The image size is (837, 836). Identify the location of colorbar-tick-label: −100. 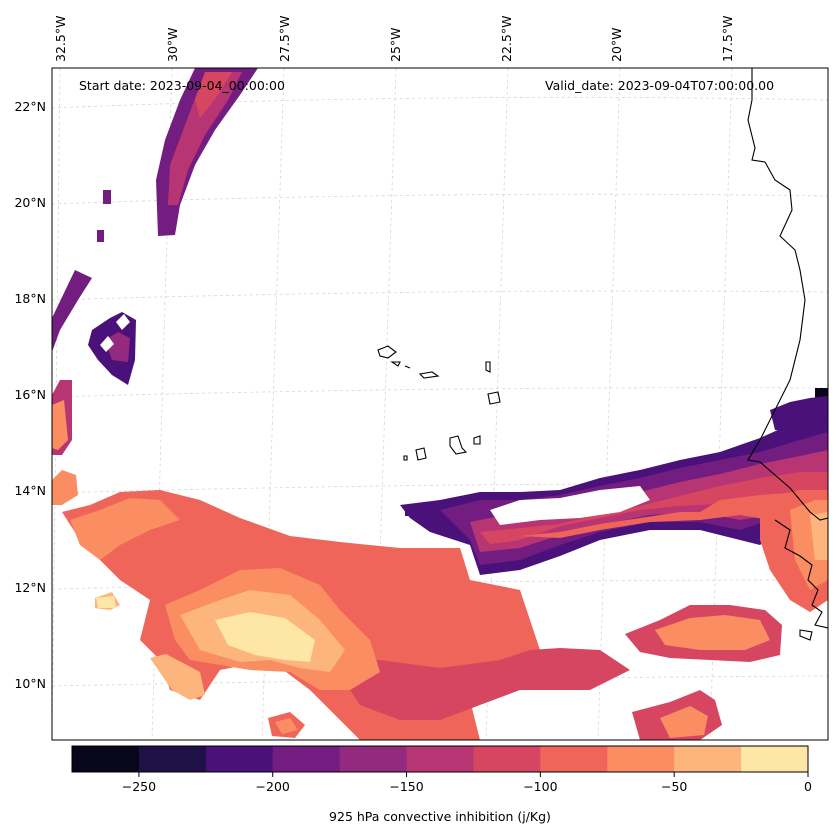
(540, 786).